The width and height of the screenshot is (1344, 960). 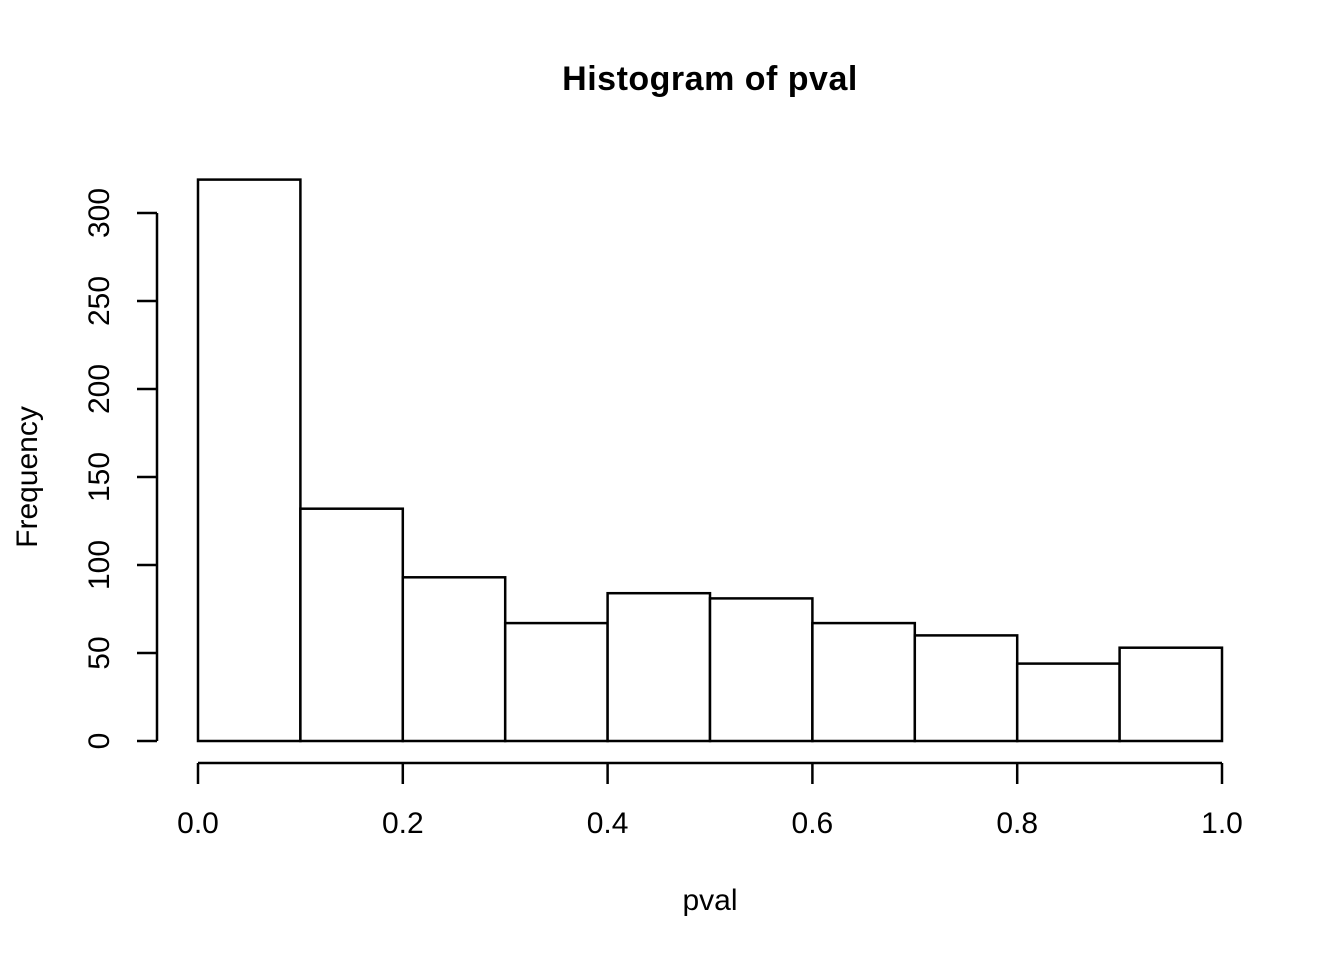 I want to click on y-tick-label: 150, so click(x=99, y=477).